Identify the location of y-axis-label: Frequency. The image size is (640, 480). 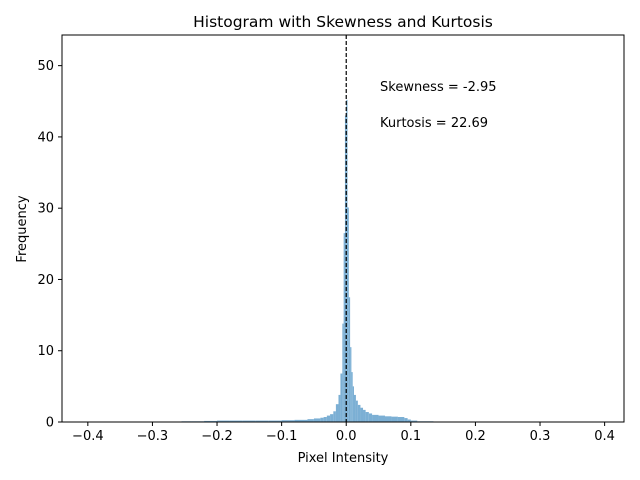
(22, 228).